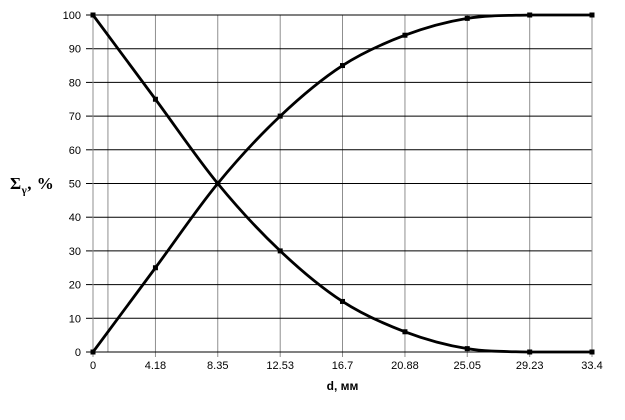 Image resolution: width=625 pixels, height=420 pixels. I want to click on x-tick-label: 16.7, so click(342, 366).